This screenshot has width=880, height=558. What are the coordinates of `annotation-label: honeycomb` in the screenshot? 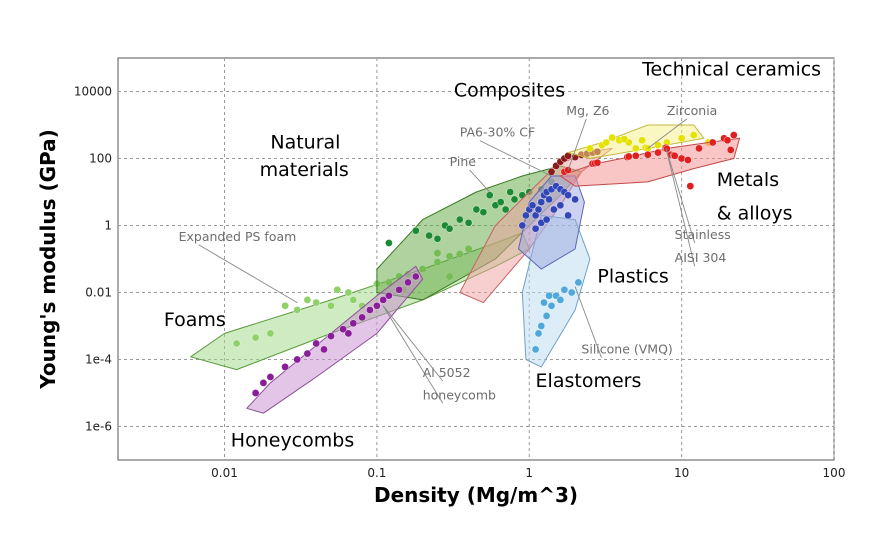 It's located at (459, 394).